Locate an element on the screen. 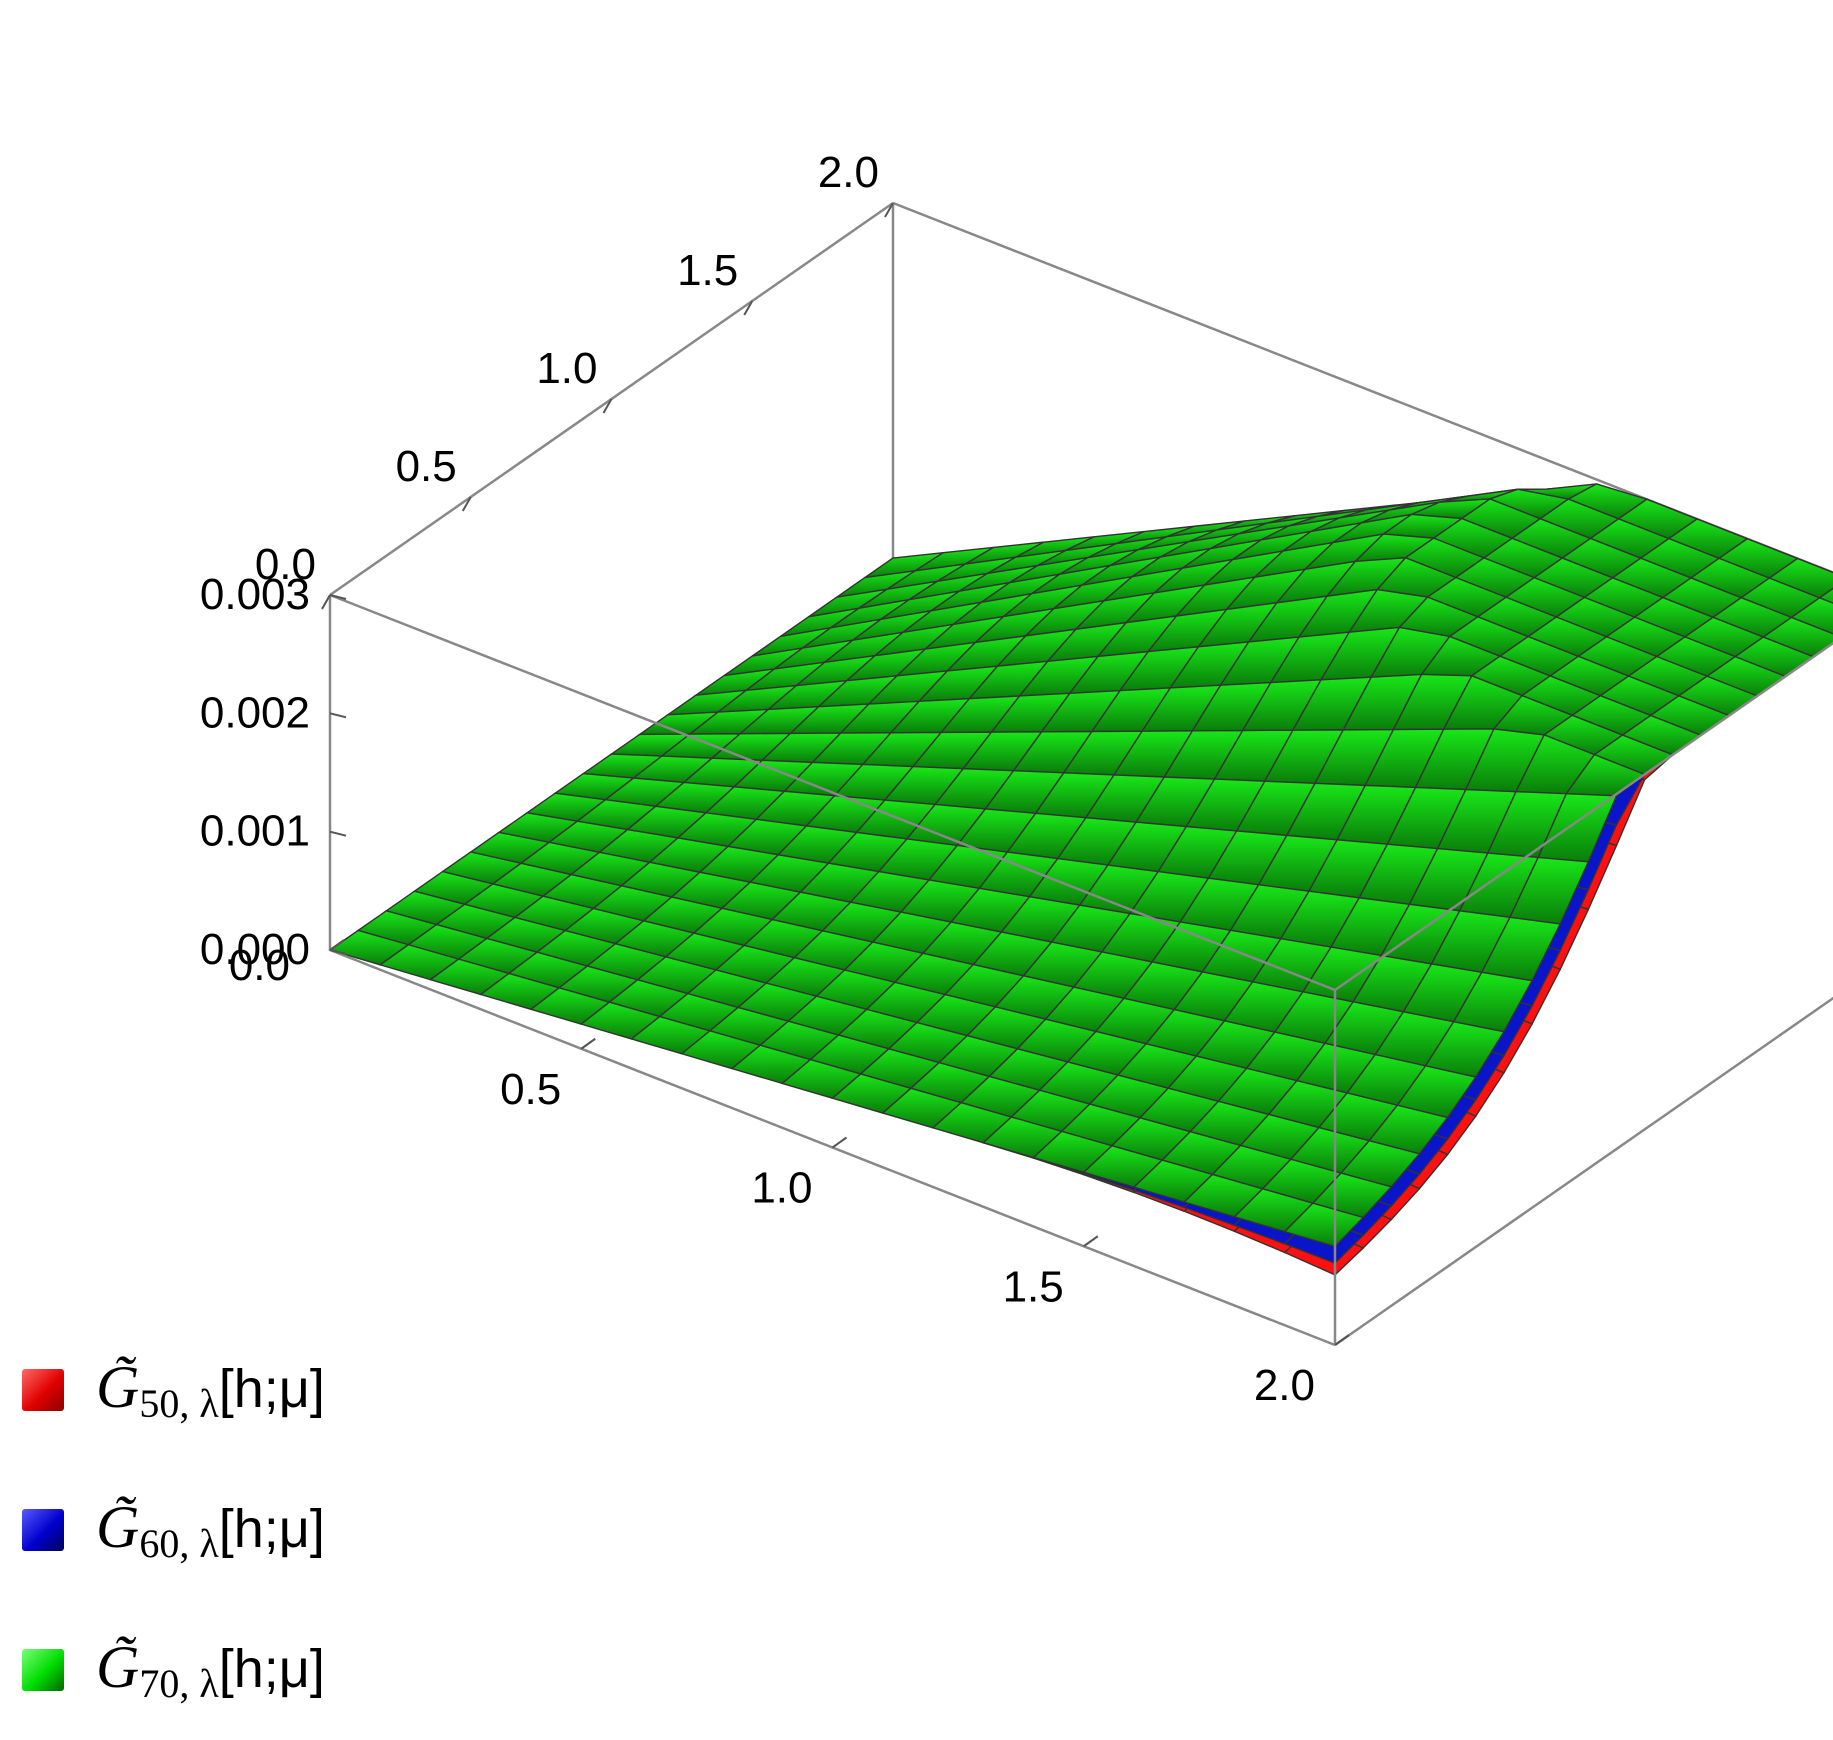 This screenshot has height=1740, width=1833. legend-item-g50: G̃50, λ[h;μ] is located at coordinates (173, 1390).